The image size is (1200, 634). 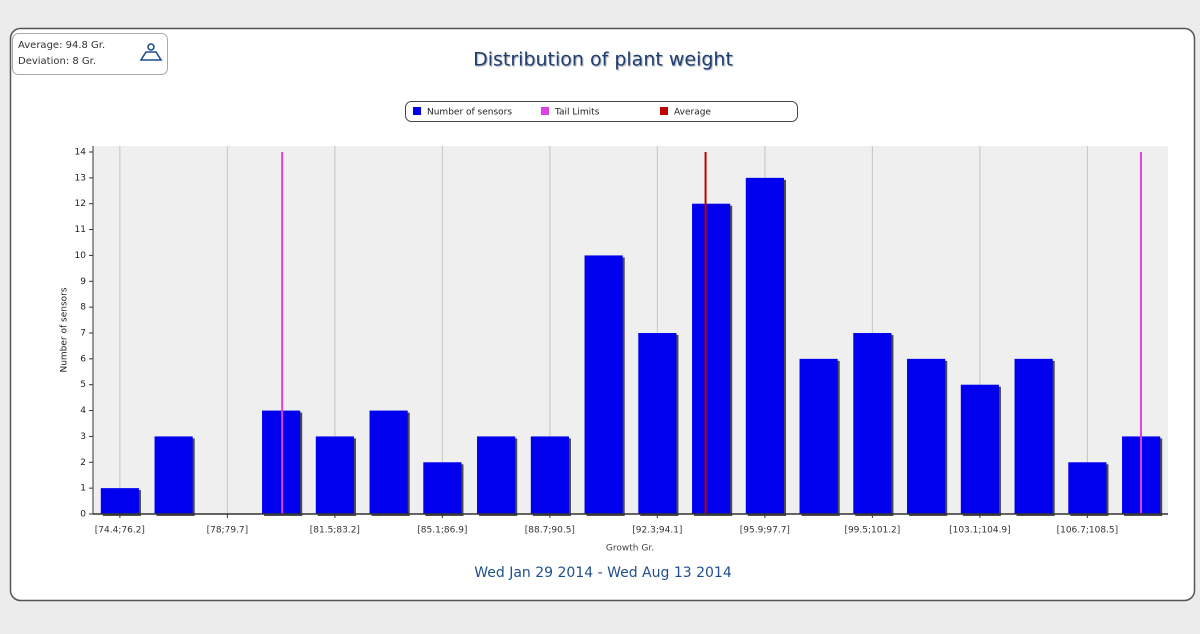 I want to click on date-range: Wed Jan 29 2014 - Wed Aug 13 2014, so click(x=603, y=573).